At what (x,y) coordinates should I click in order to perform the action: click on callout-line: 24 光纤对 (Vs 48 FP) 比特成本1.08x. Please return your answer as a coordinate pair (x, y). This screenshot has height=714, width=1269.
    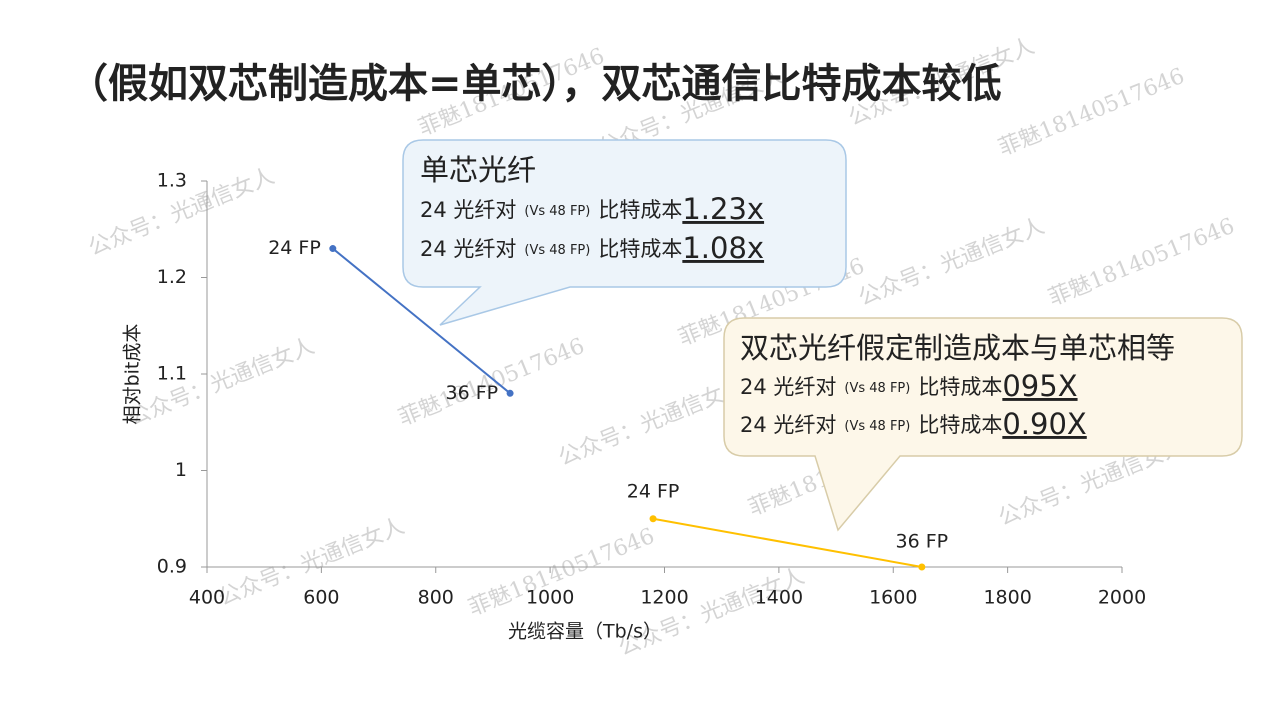
    Looking at the image, I should click on (592, 248).